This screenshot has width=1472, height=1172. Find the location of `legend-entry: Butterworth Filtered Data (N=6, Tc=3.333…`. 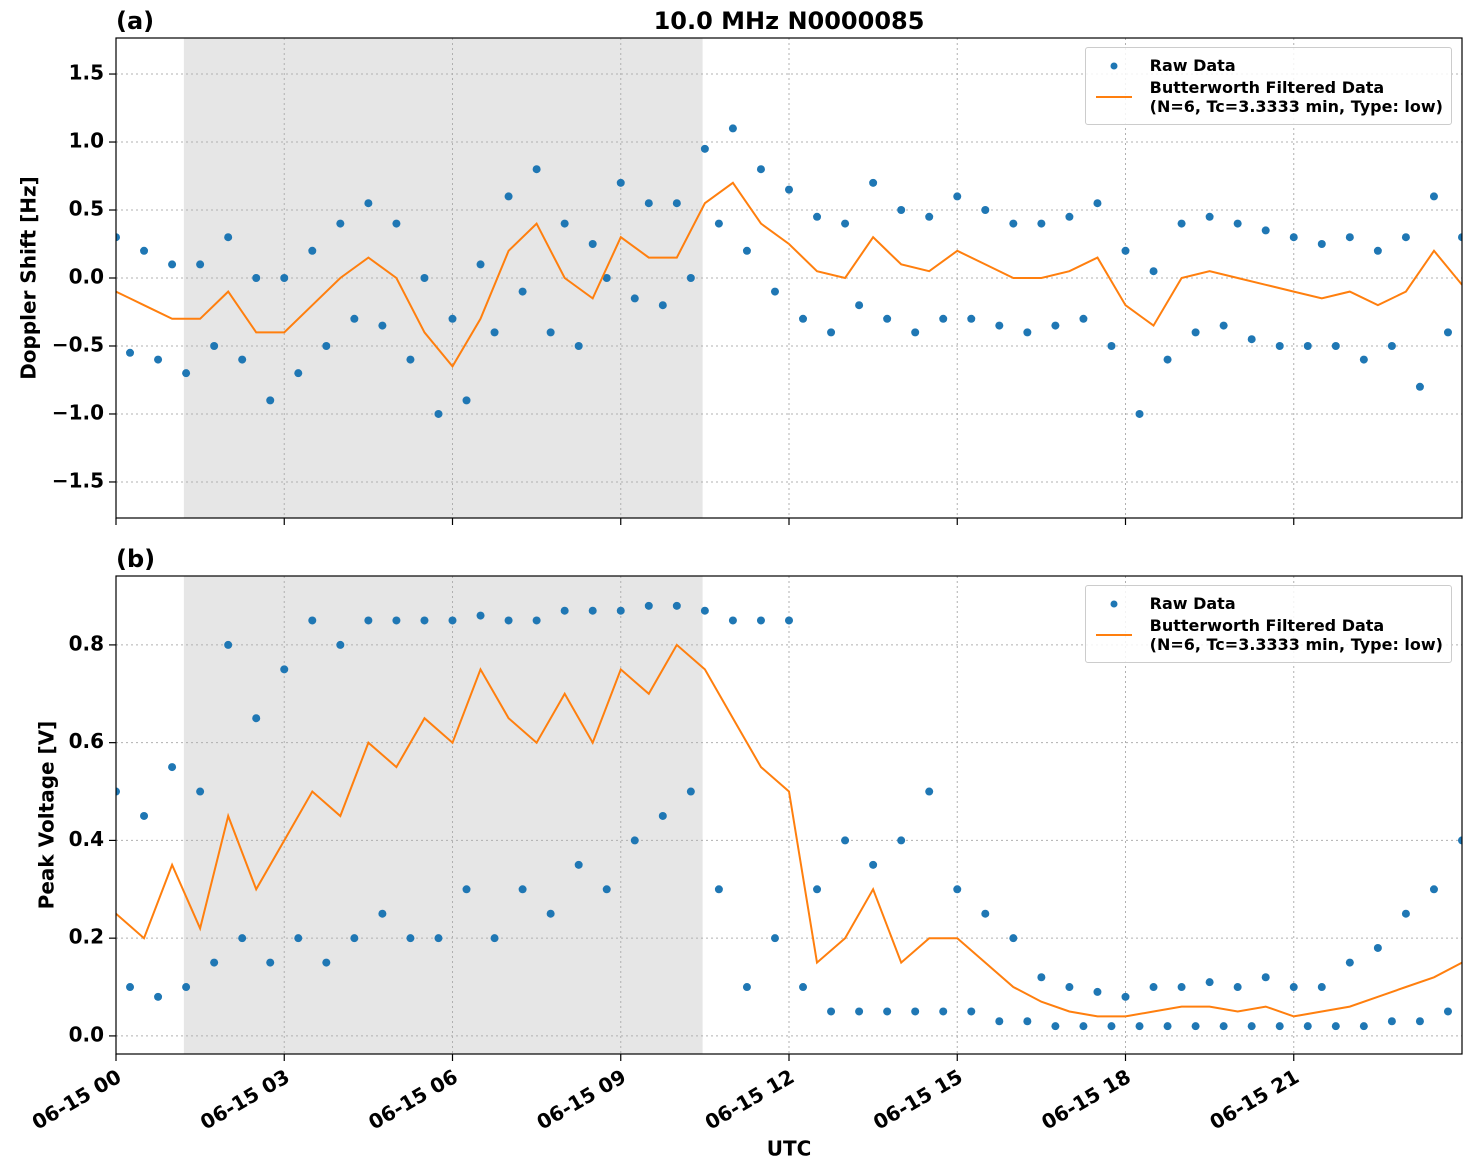

legend-entry: Butterworth Filtered Data (N=6, Tc=3.333… is located at coordinates (1268, 635).